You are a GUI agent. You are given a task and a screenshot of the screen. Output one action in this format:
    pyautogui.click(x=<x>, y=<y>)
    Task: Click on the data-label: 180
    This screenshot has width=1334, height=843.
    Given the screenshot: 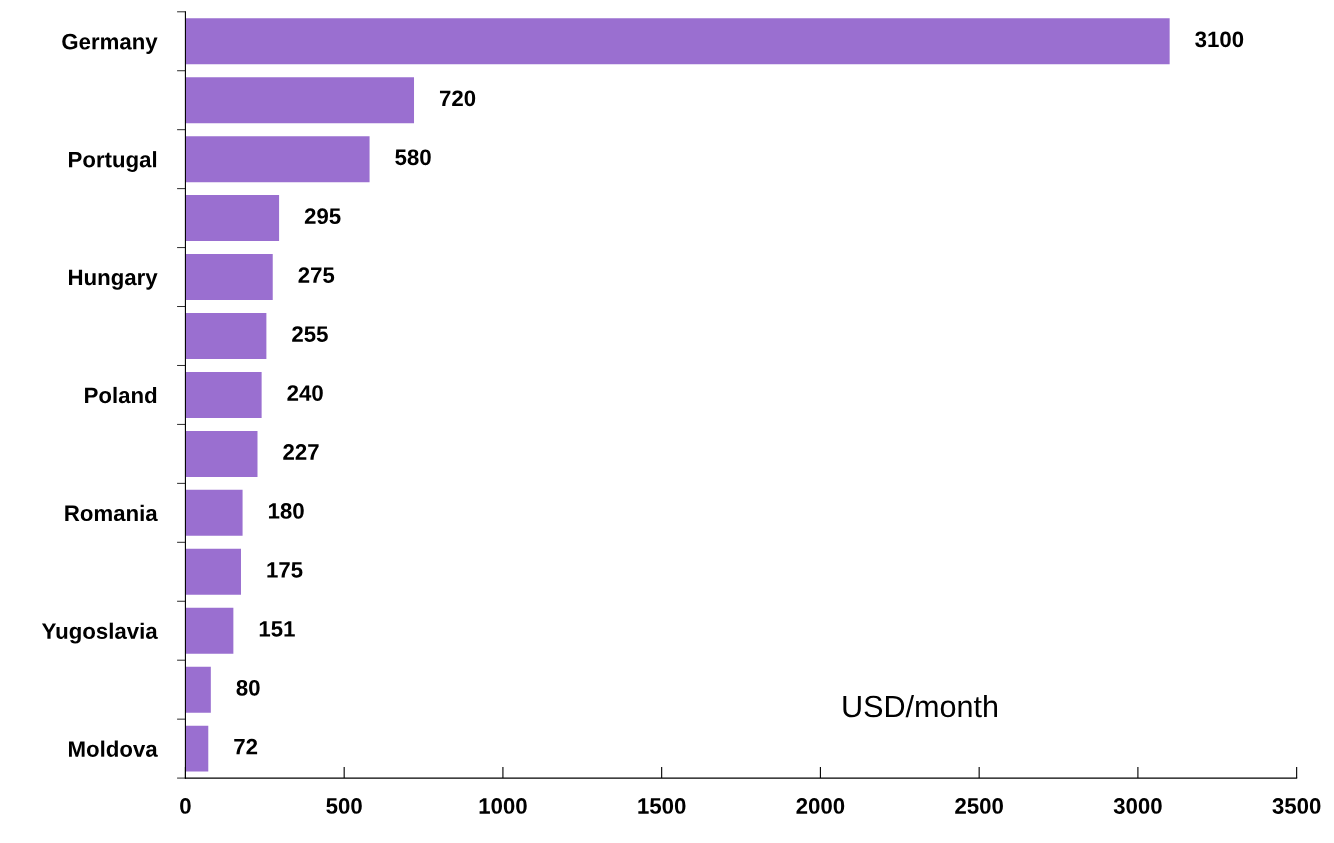 What is the action you would take?
    pyautogui.click(x=286, y=511)
    